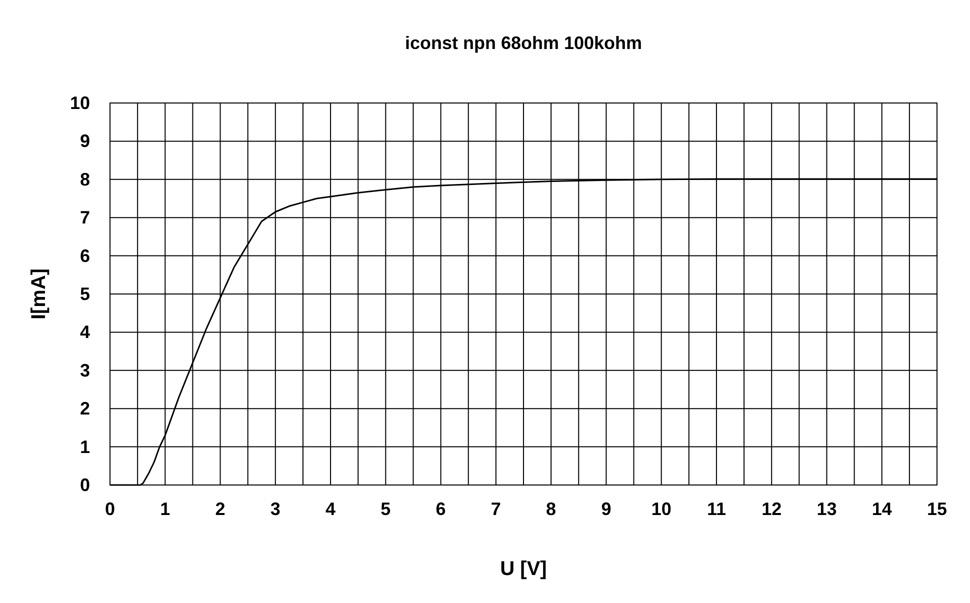  I want to click on y-tick-label: 7, so click(85, 218).